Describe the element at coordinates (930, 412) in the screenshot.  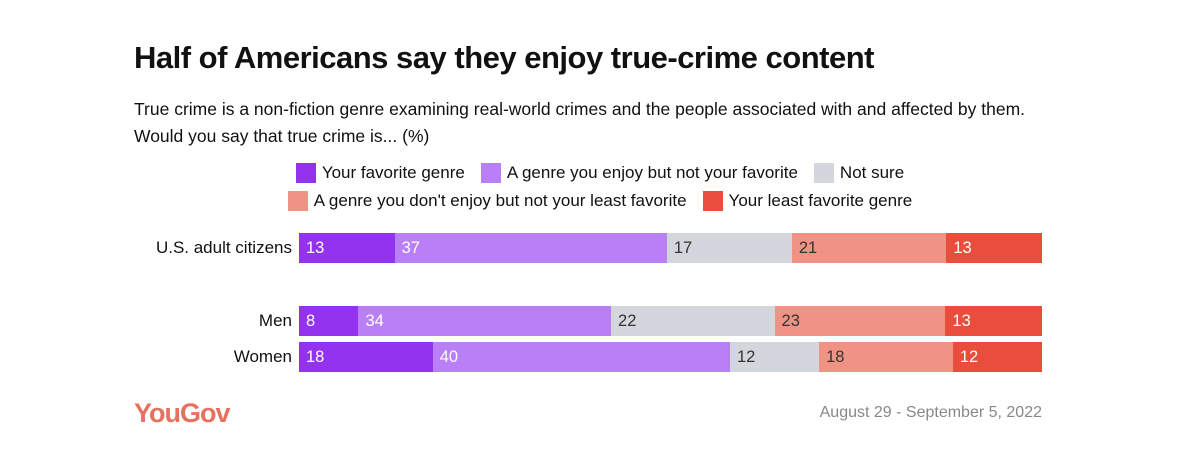
I see `date-range: August 29 - September 5, 2022` at that location.